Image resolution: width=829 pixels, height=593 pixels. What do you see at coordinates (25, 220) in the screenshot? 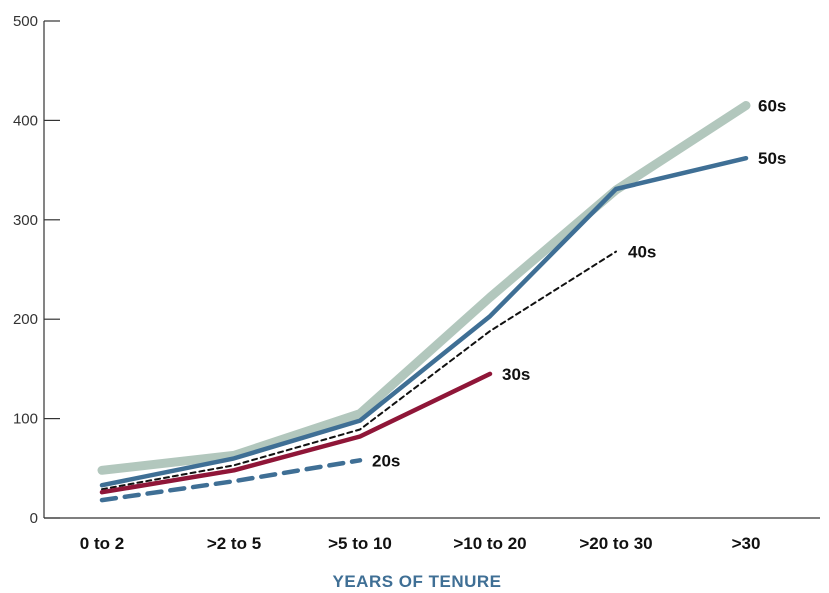
I see `y-tick-label: 300` at bounding box center [25, 220].